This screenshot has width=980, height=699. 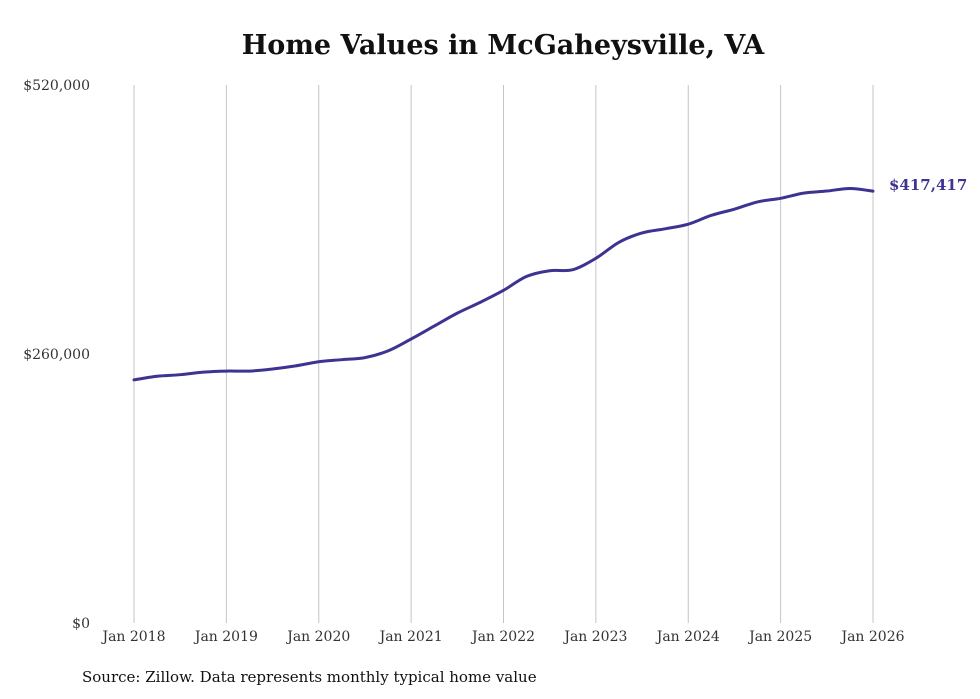 I want to click on x-tick-label: Jan 2021, so click(x=410, y=637).